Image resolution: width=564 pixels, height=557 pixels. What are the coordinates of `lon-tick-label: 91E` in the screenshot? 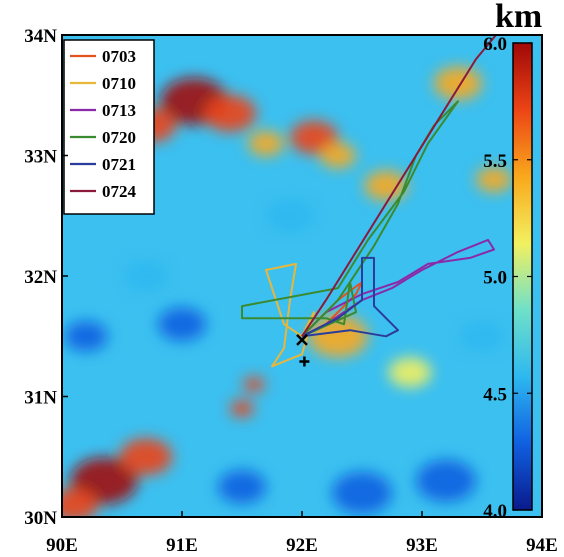 It's located at (182, 545).